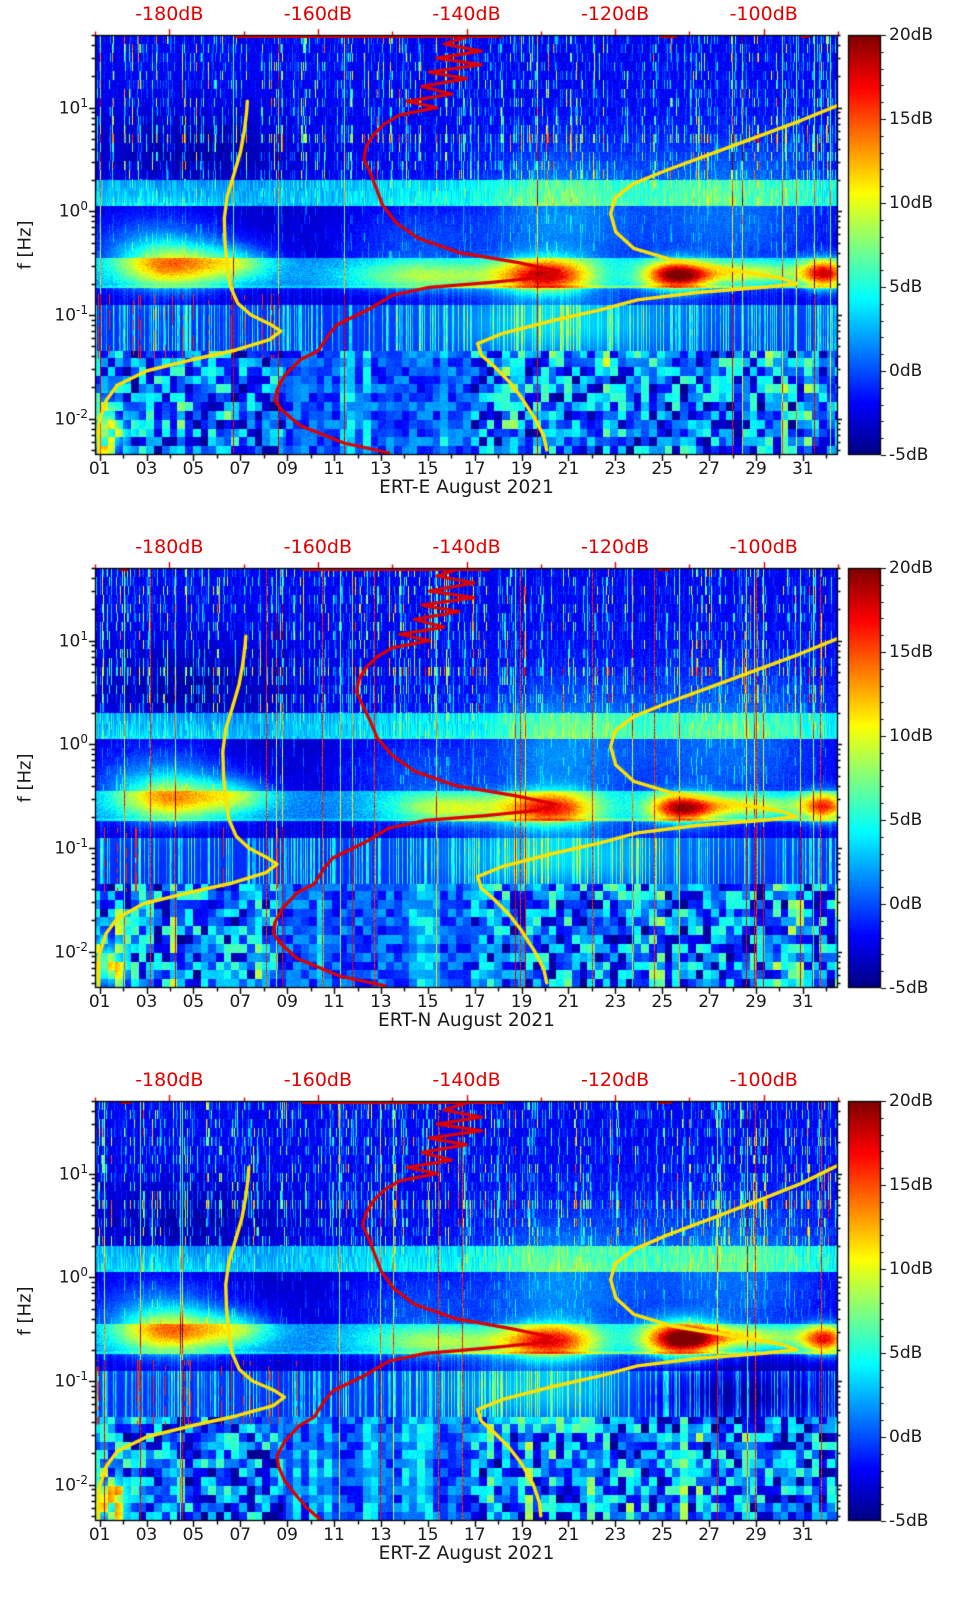 Image resolution: width=962 pixels, height=1599 pixels. What do you see at coordinates (466, 1553) in the screenshot?
I see `x-axis-title: ERT-Z August 2021` at bounding box center [466, 1553].